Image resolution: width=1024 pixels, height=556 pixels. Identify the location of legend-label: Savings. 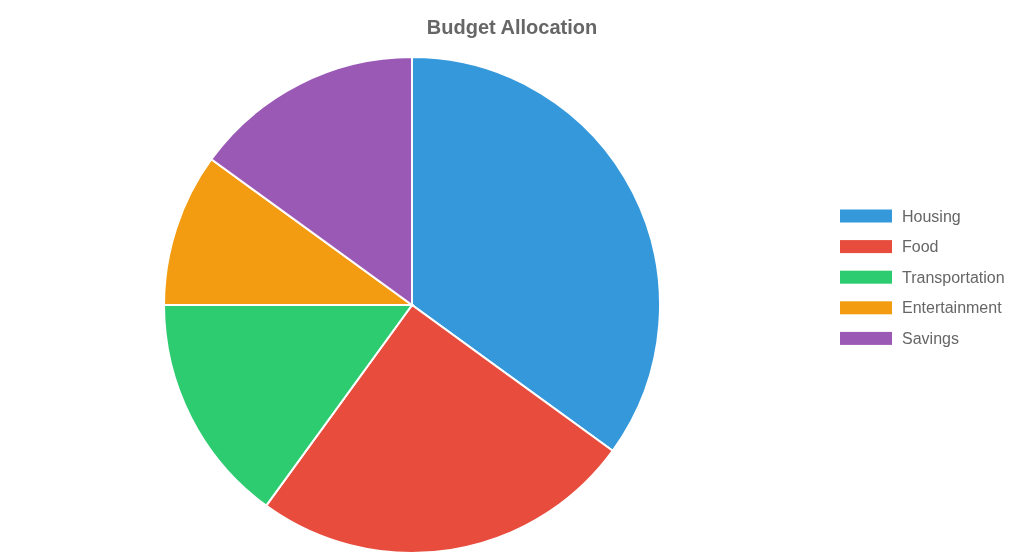
(930, 338).